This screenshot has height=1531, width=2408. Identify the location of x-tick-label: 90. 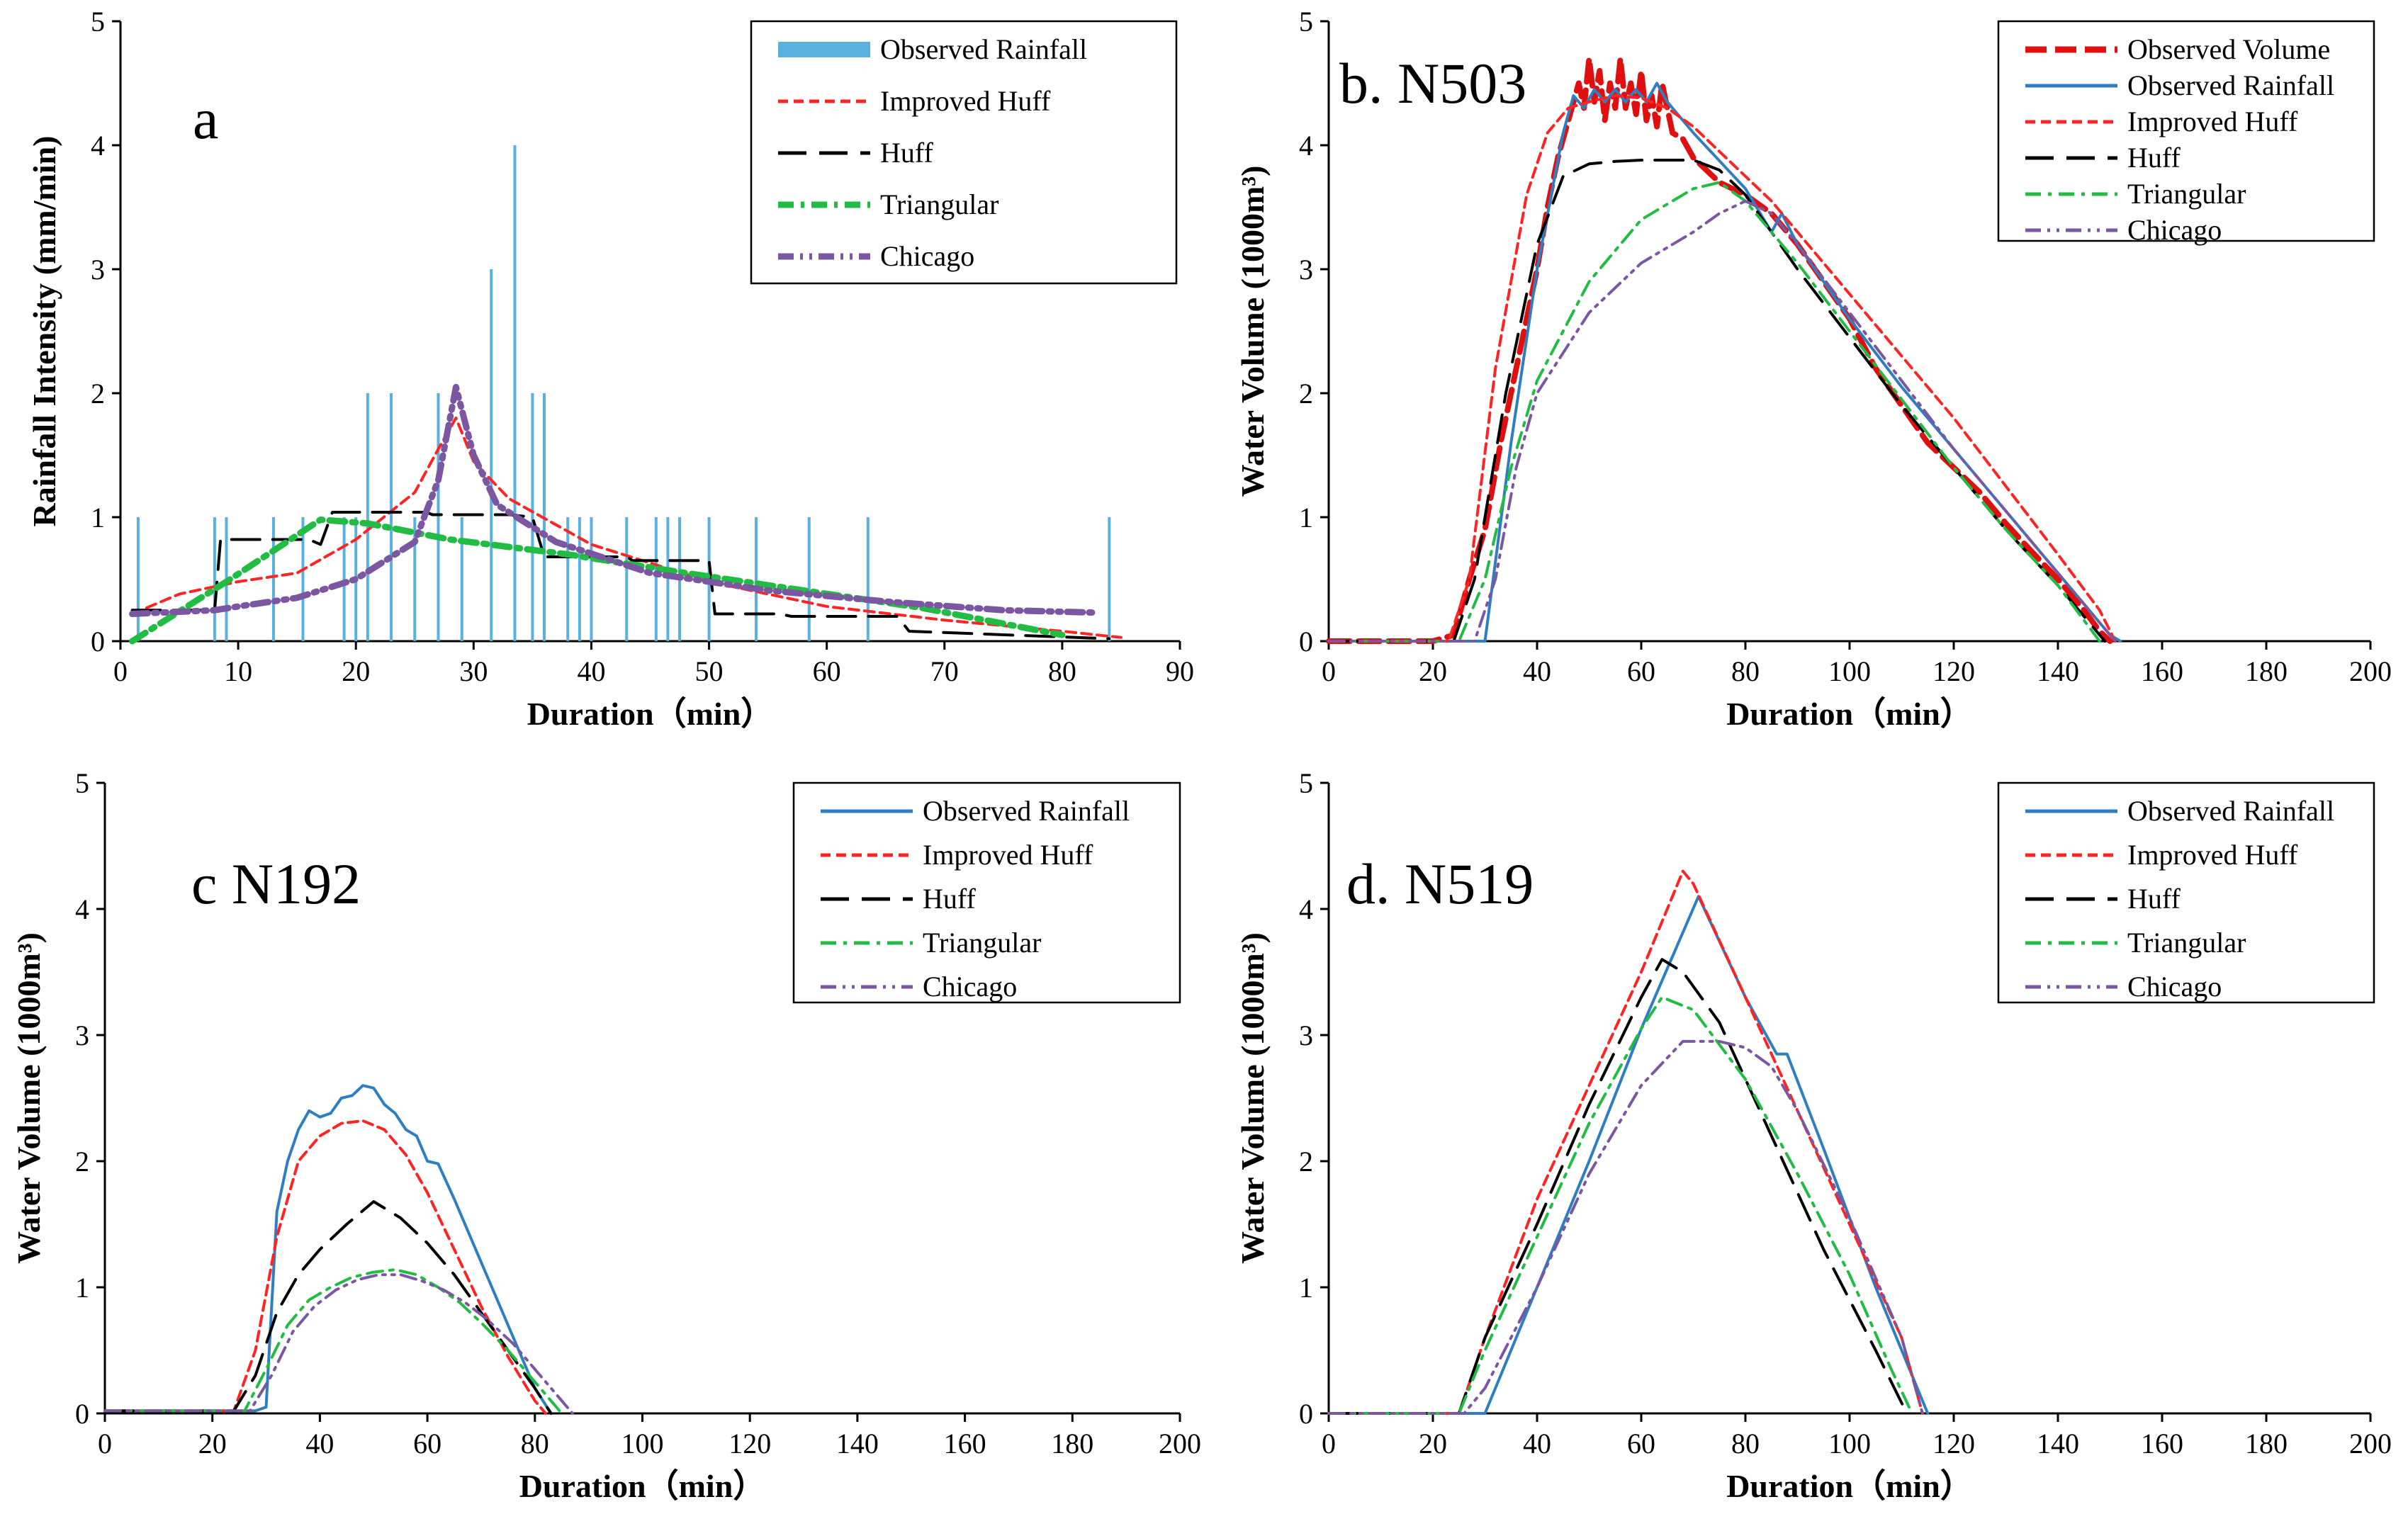
(1180, 671).